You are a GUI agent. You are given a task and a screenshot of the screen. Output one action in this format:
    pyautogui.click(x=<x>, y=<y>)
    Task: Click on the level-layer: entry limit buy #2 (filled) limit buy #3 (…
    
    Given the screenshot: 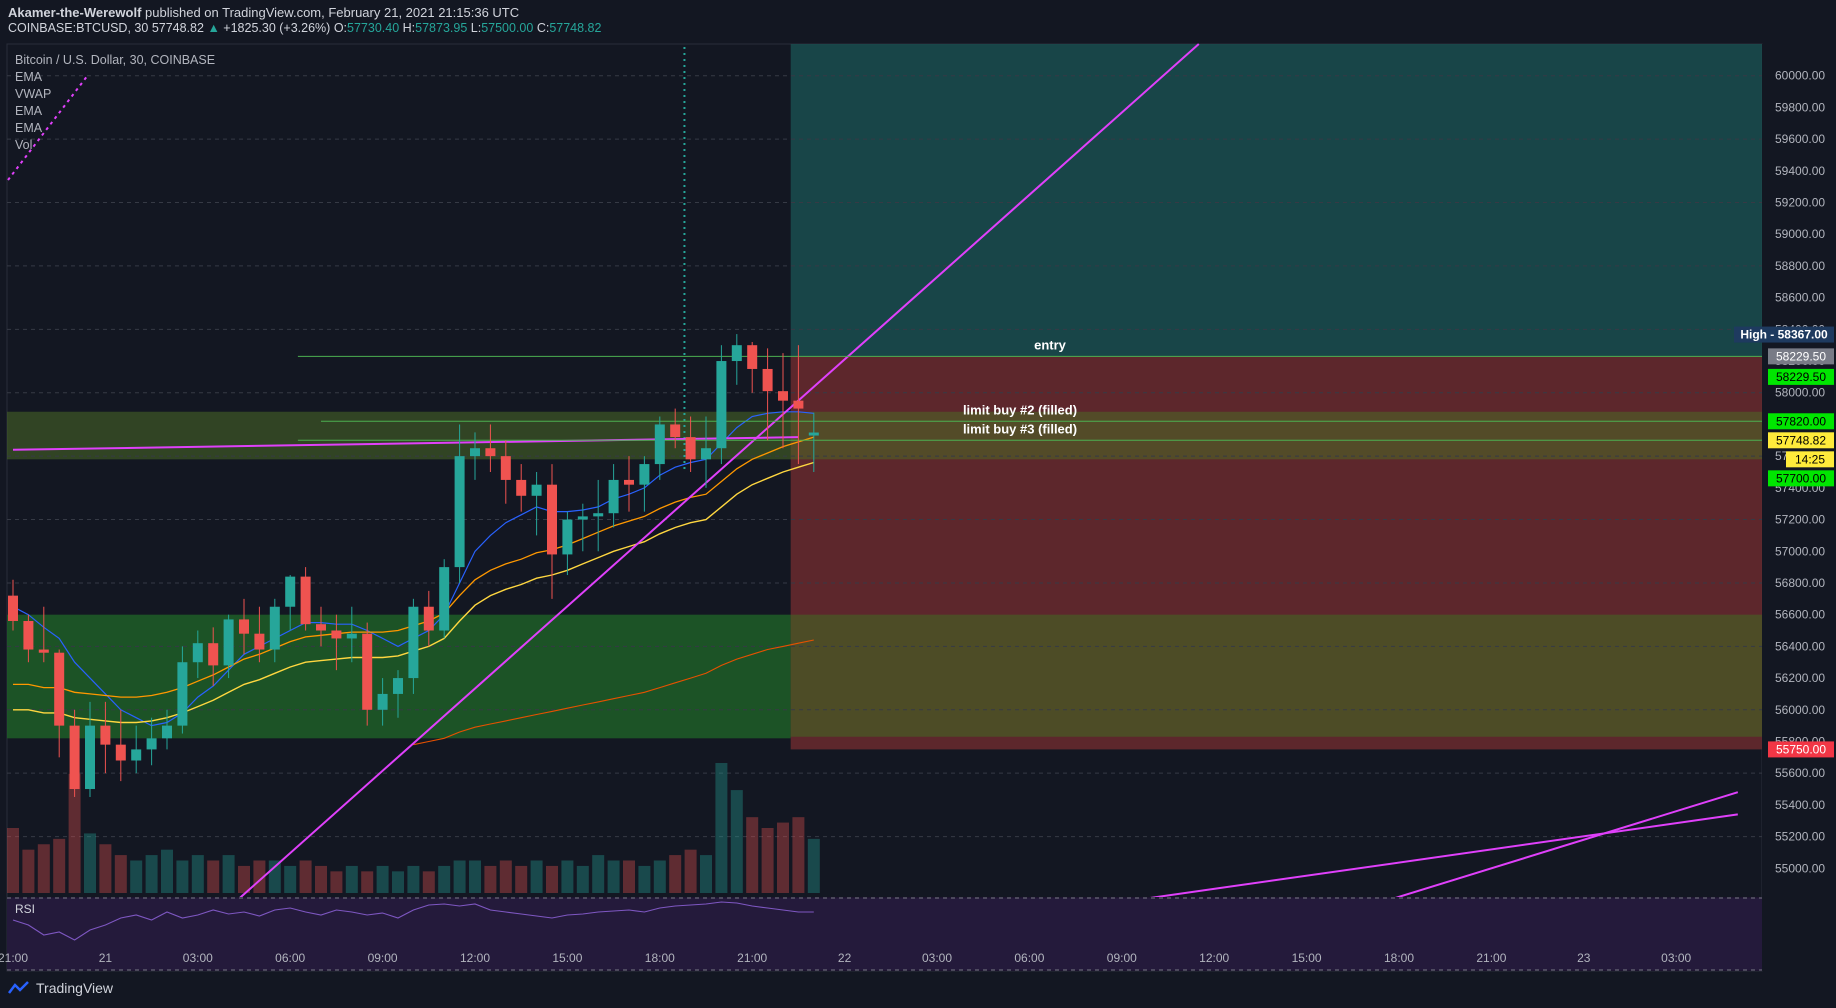 What is the action you would take?
    pyautogui.click(x=1029, y=389)
    